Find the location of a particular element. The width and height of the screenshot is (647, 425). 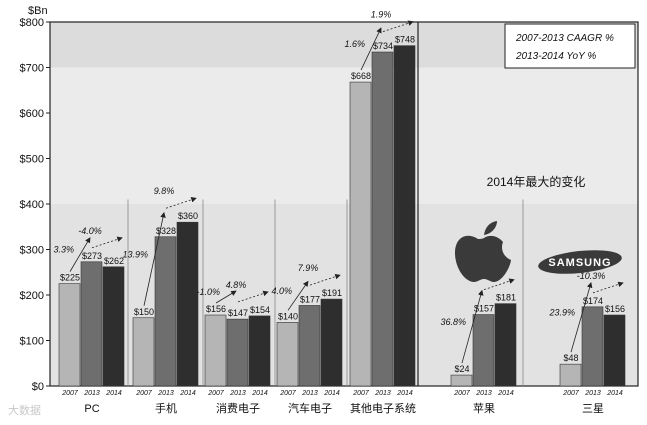

bar-value-label: $360 is located at coordinates (188, 216).